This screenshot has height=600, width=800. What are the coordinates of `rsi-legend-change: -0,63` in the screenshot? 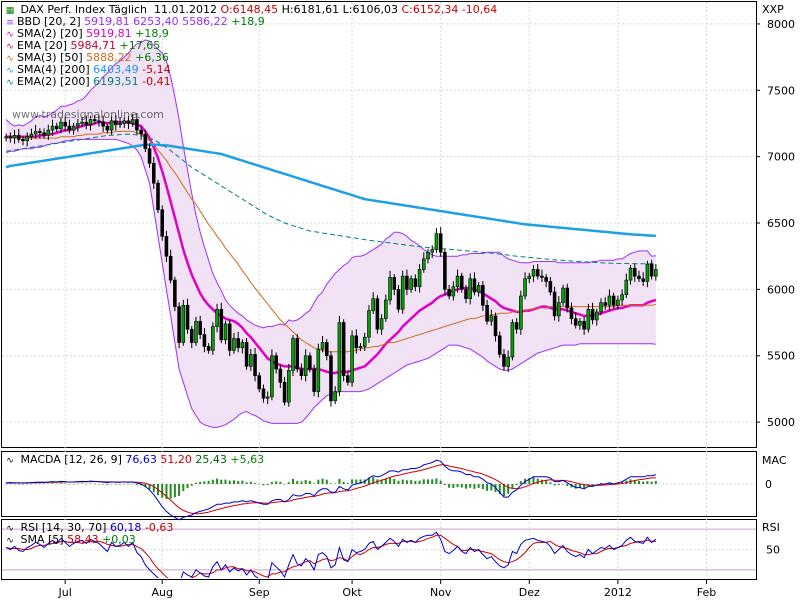 It's located at (159, 527).